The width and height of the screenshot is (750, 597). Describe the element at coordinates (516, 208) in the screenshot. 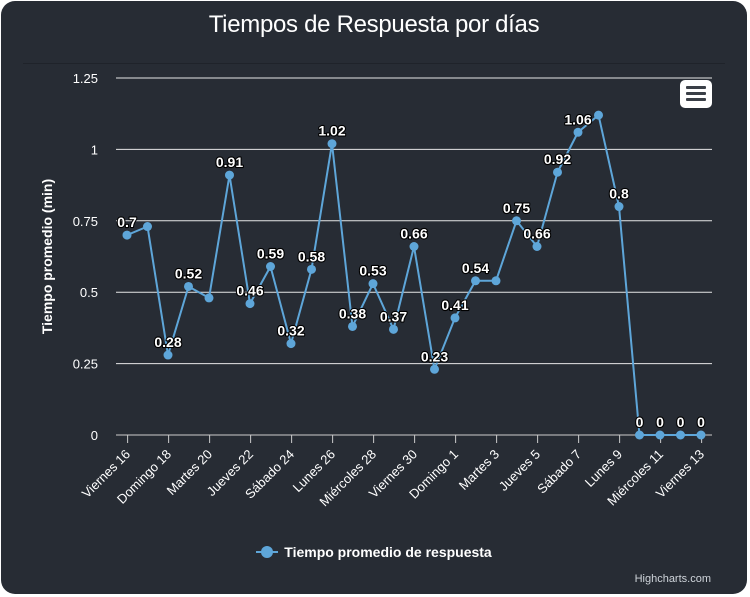

I see `data-label: 0.75` at that location.